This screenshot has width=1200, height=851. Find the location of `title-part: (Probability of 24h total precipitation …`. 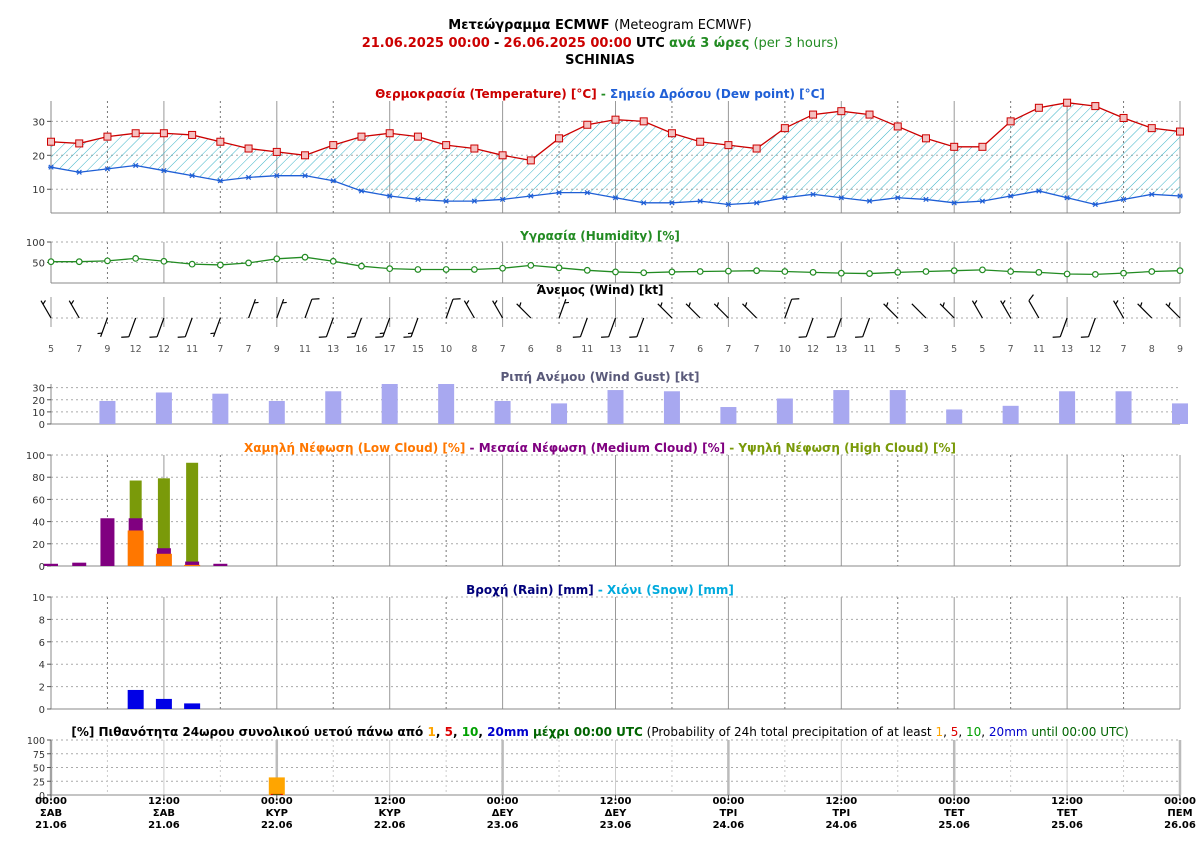

title-part: (Probability of 24h total precipitation … is located at coordinates (789, 732).